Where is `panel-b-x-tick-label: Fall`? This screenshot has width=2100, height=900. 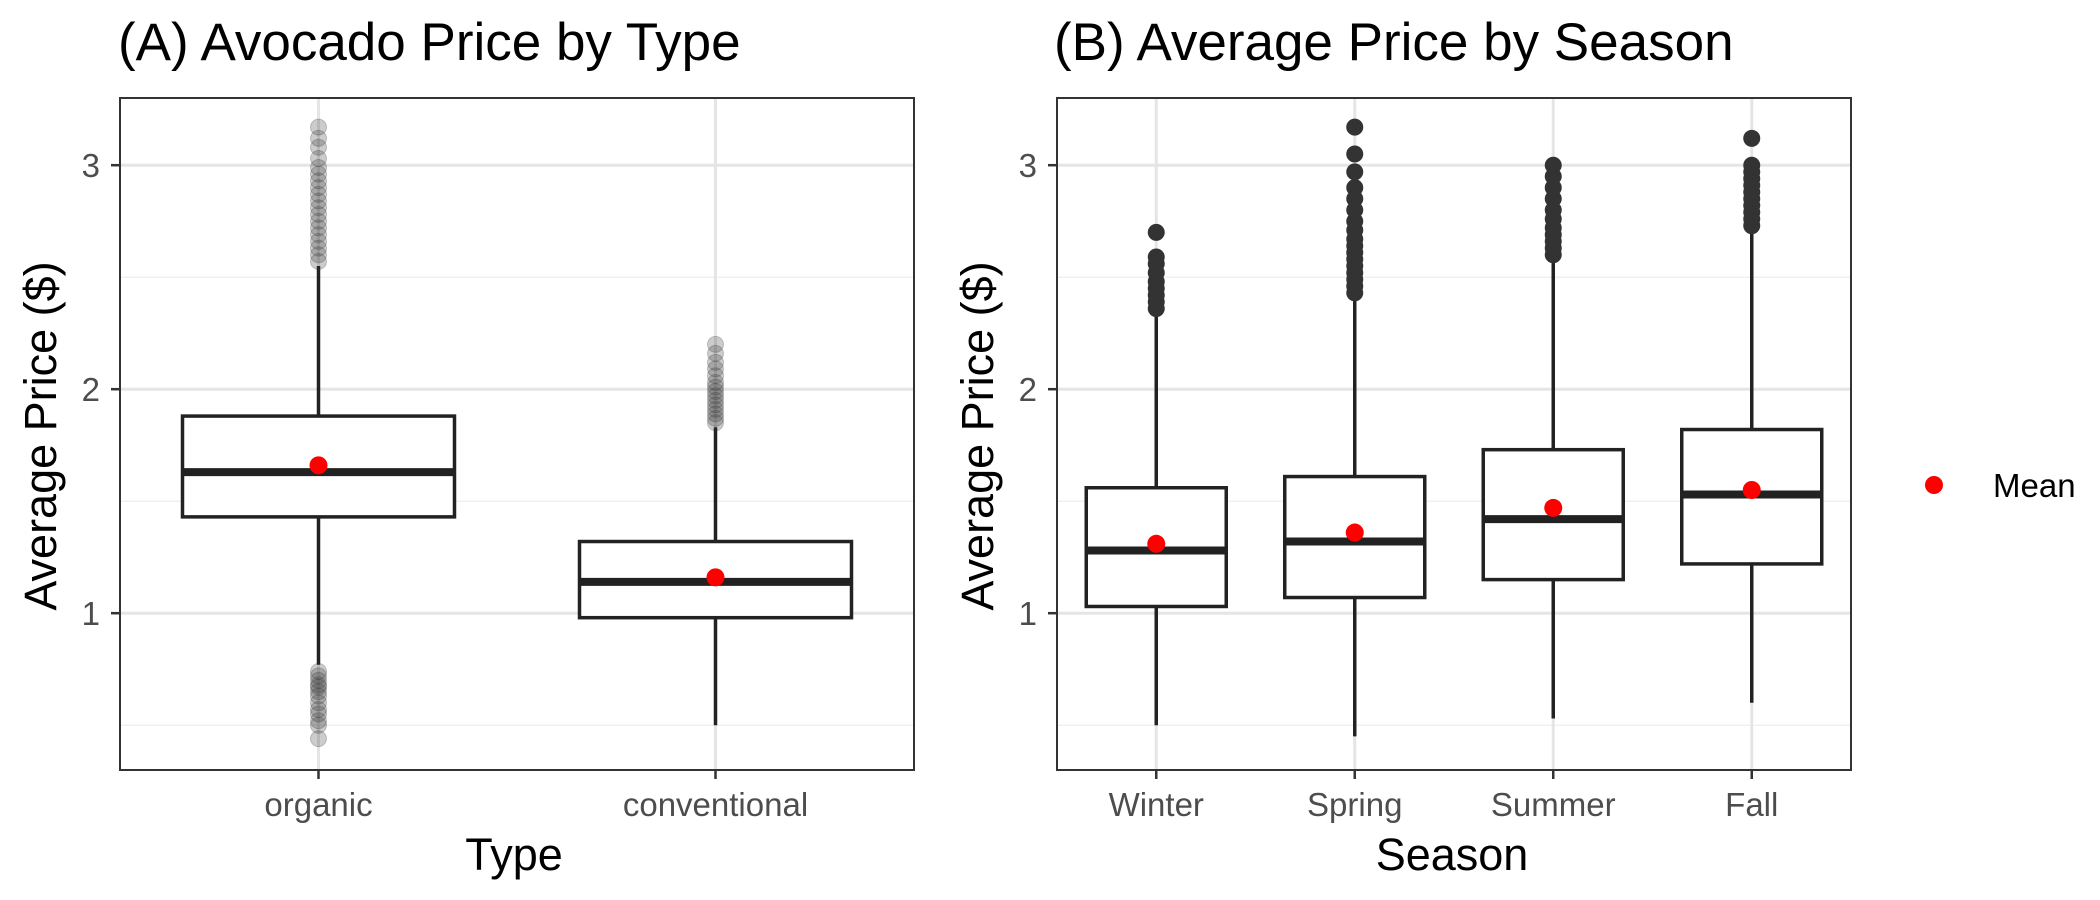 panel-b-x-tick-label: Fall is located at coordinates (1751, 804).